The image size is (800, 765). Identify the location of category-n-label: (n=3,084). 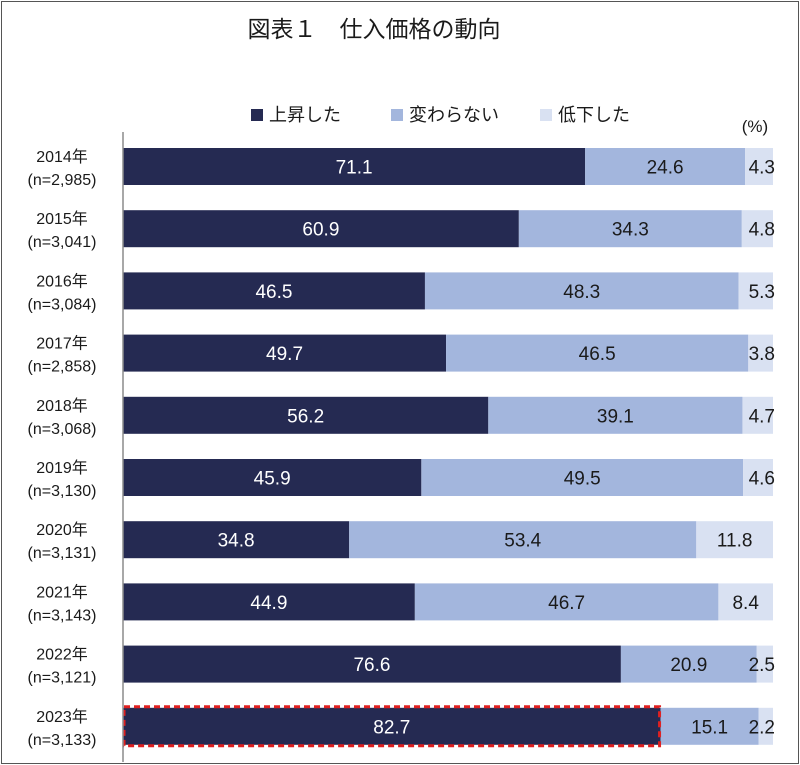
(62, 304).